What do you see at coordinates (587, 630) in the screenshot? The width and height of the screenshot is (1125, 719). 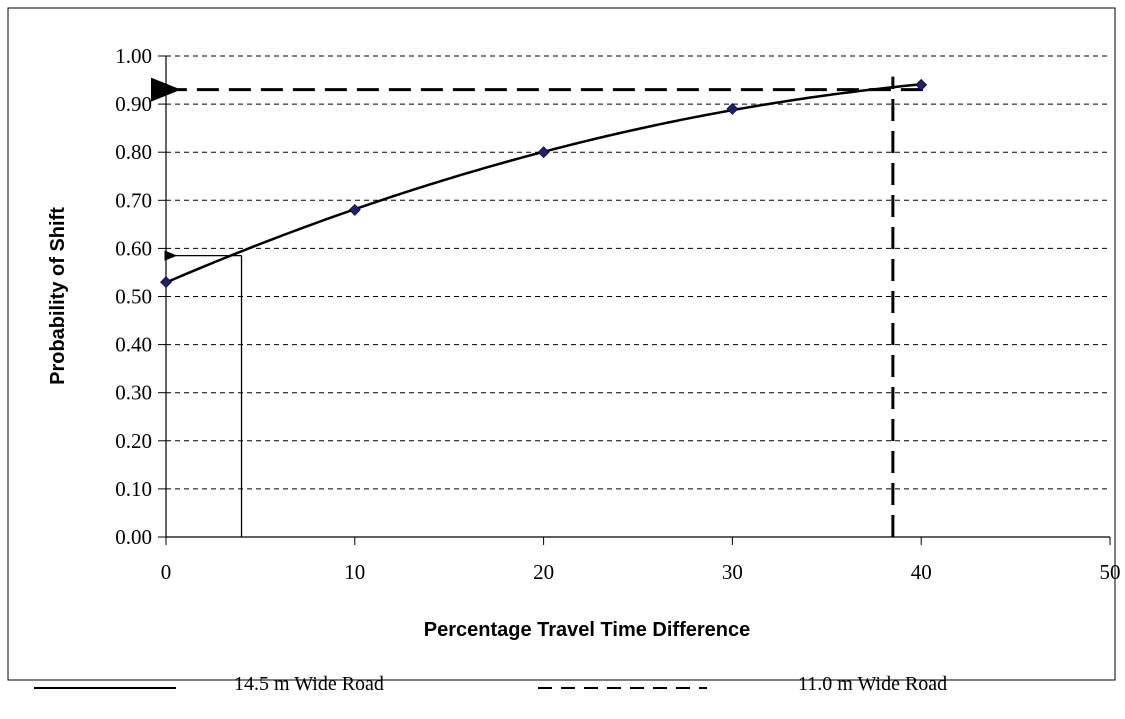 I see `x-axis-title: Percentage Travel Time Difference` at bounding box center [587, 630].